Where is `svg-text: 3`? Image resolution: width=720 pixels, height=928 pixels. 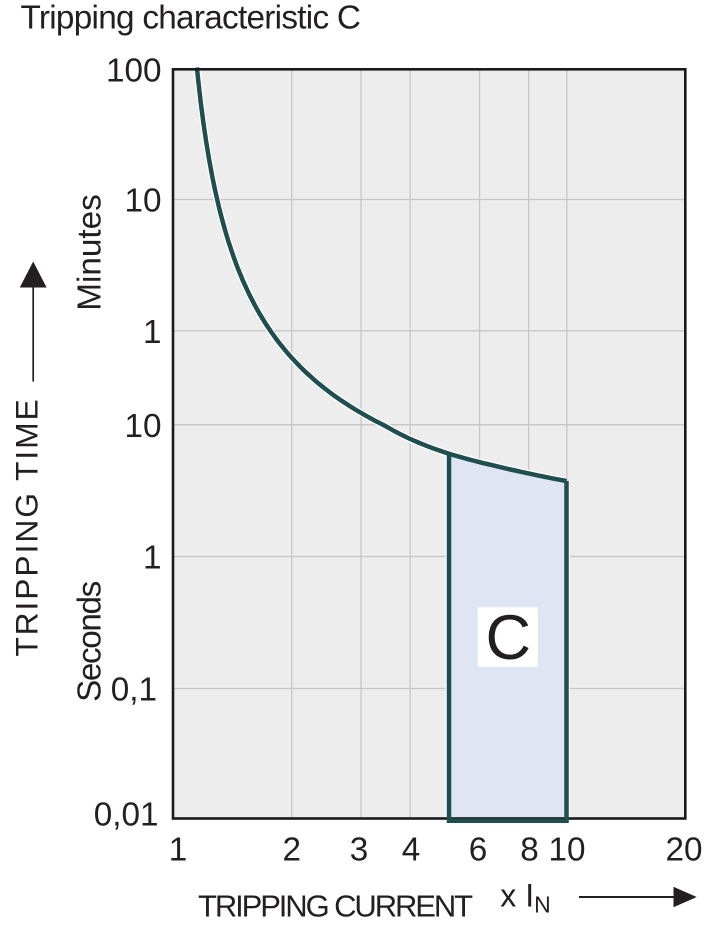
svg-text: 3 is located at coordinates (359, 850).